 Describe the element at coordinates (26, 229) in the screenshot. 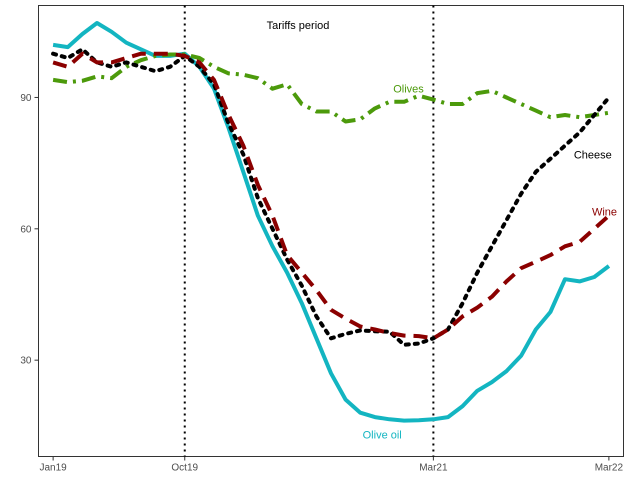

I see `y-tick-label-60: 60` at that location.